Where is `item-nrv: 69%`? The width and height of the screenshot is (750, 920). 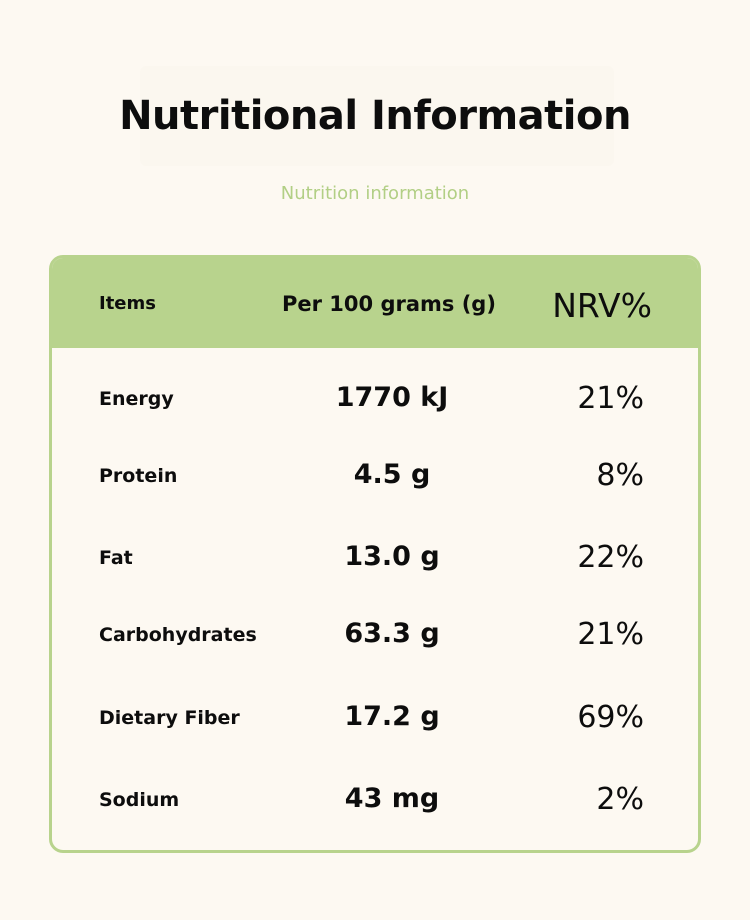 item-nrv: 69% is located at coordinates (610, 717).